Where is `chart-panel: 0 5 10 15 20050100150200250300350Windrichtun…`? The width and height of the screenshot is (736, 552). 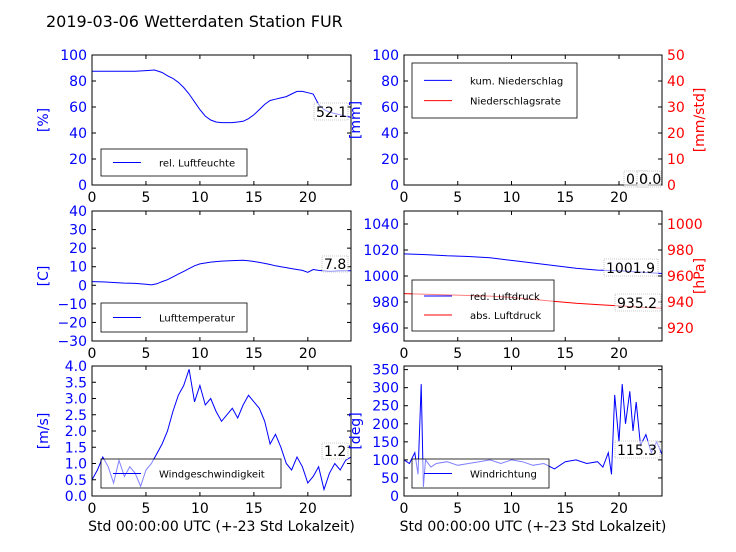
chart-panel: 0 5 10 15 20050100150200250300350Windrichtun… is located at coordinates (507, 449).